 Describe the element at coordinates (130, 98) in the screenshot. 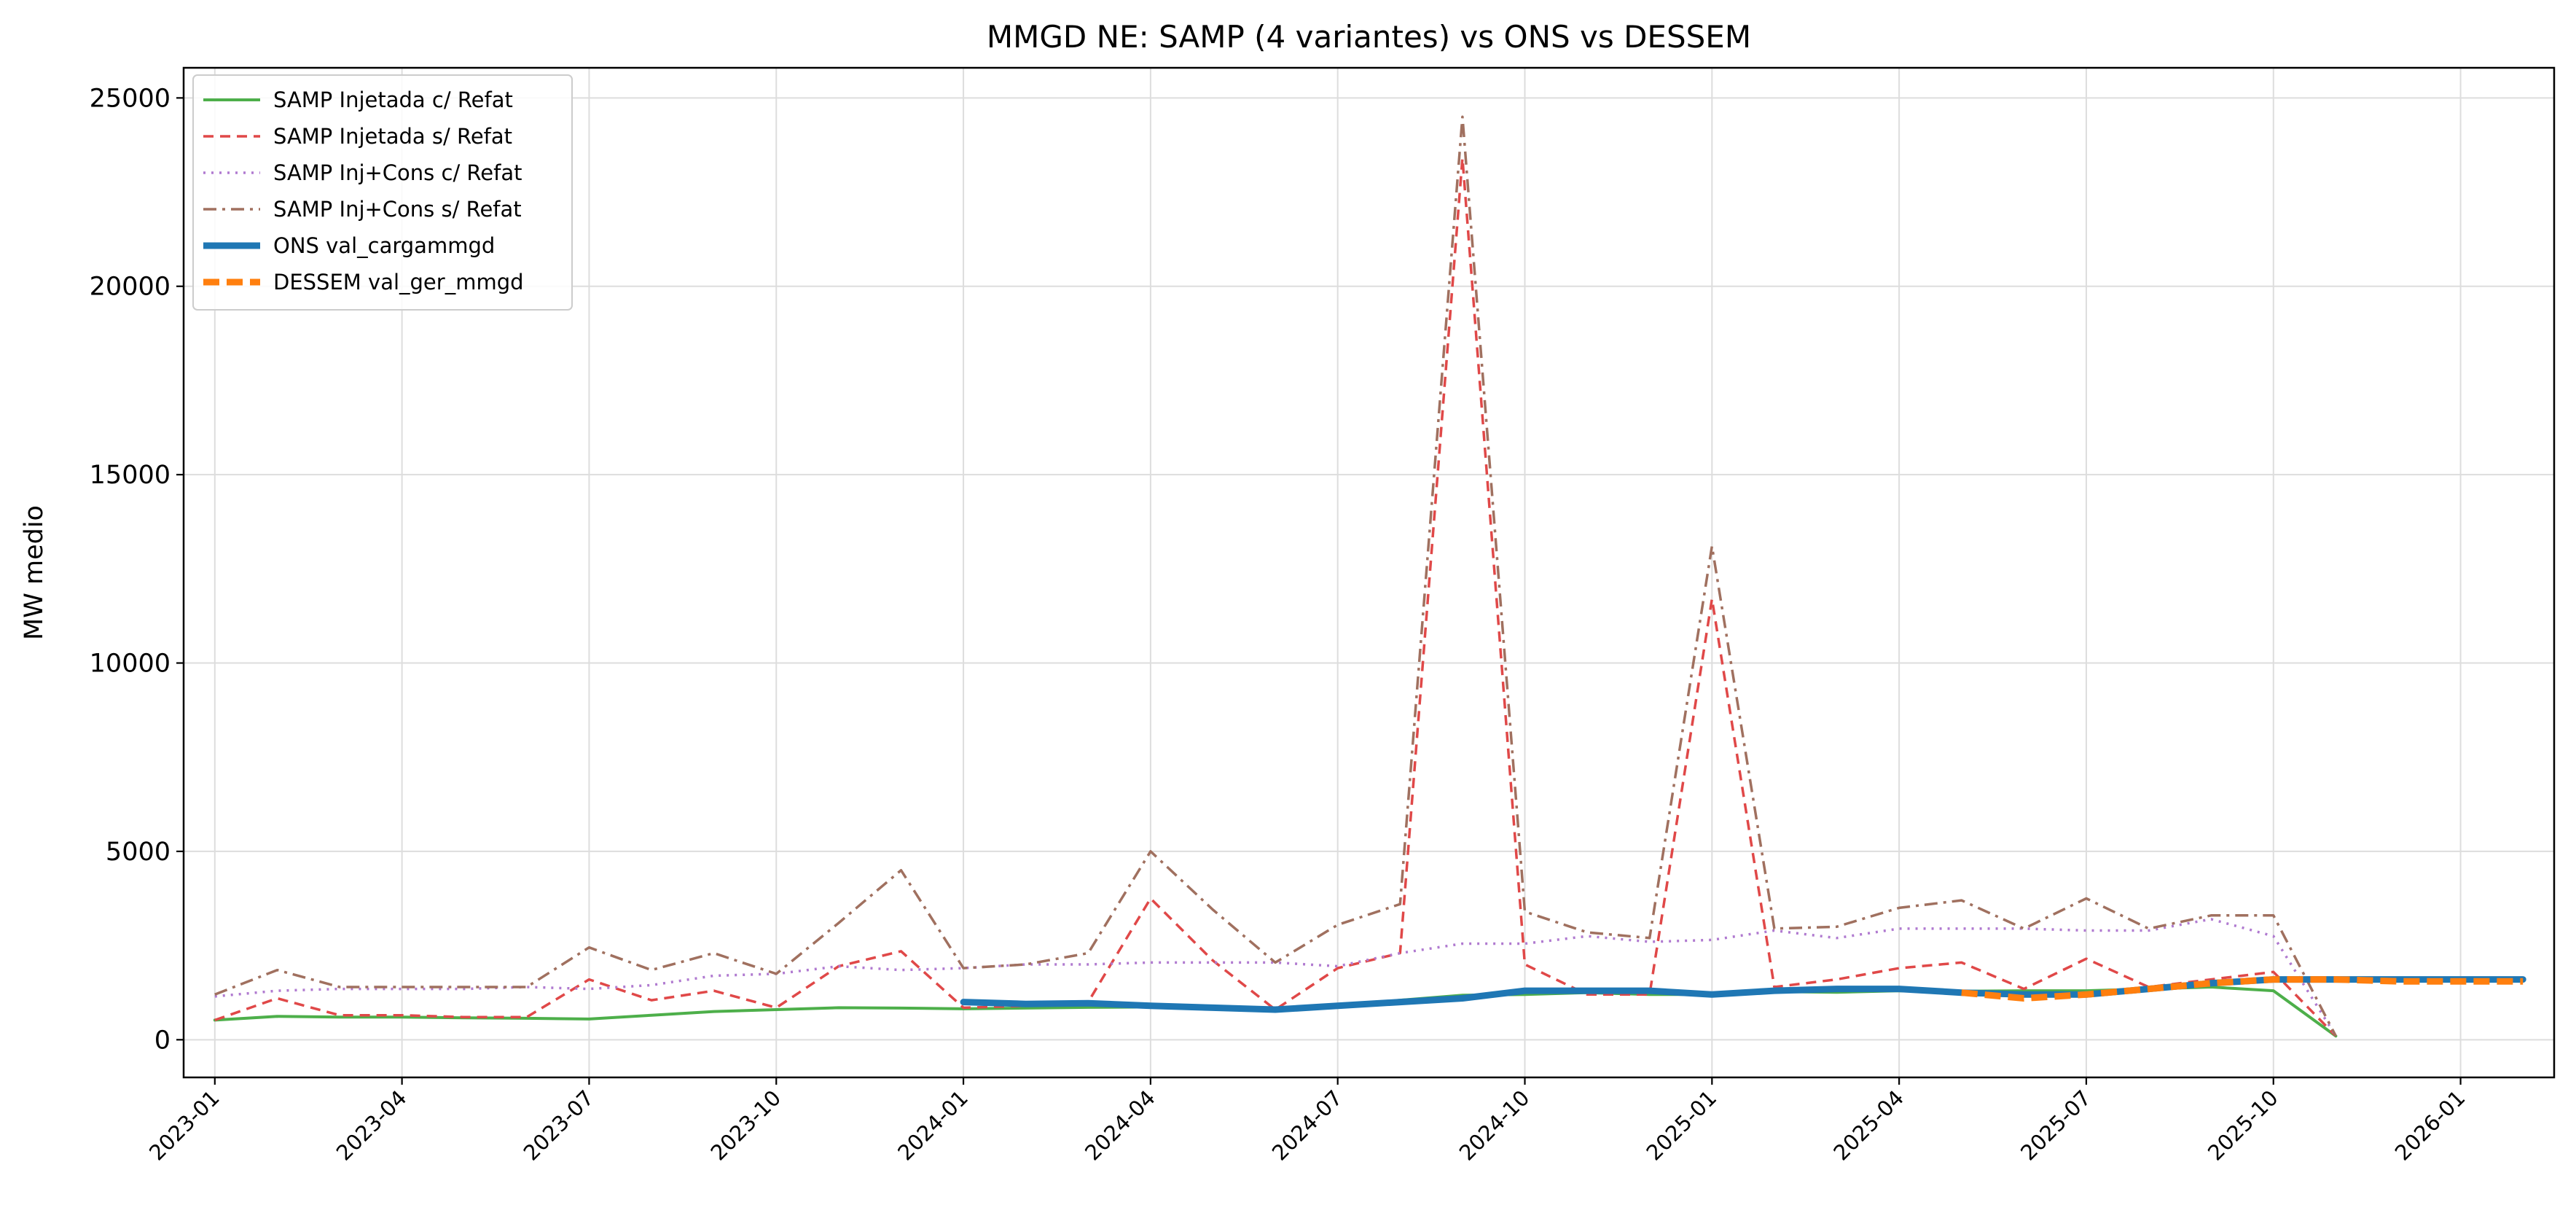

I see `y-tick-label: 25000` at that location.